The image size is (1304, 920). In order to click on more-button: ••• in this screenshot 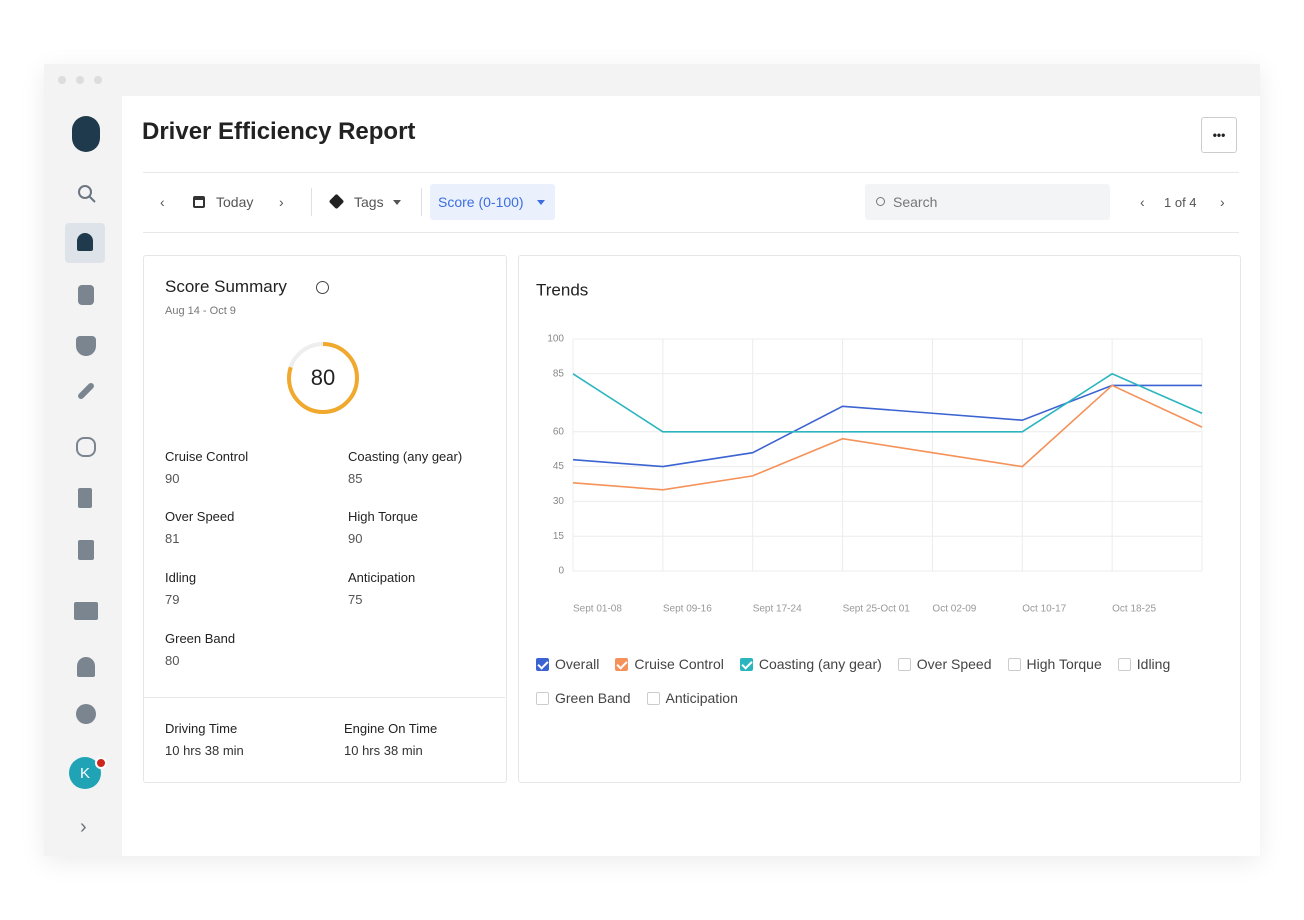, I will do `click(1219, 135)`.